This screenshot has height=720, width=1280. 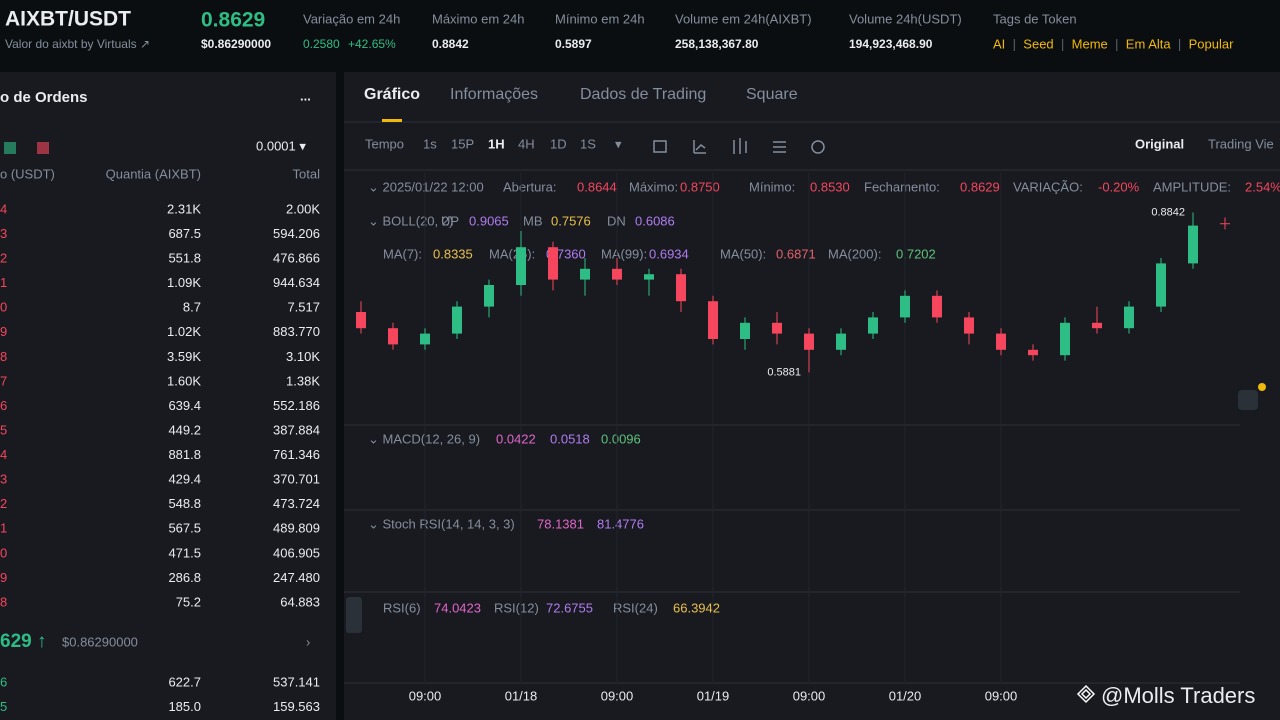 I want to click on macd-value: 0.0096, so click(x=621, y=438).